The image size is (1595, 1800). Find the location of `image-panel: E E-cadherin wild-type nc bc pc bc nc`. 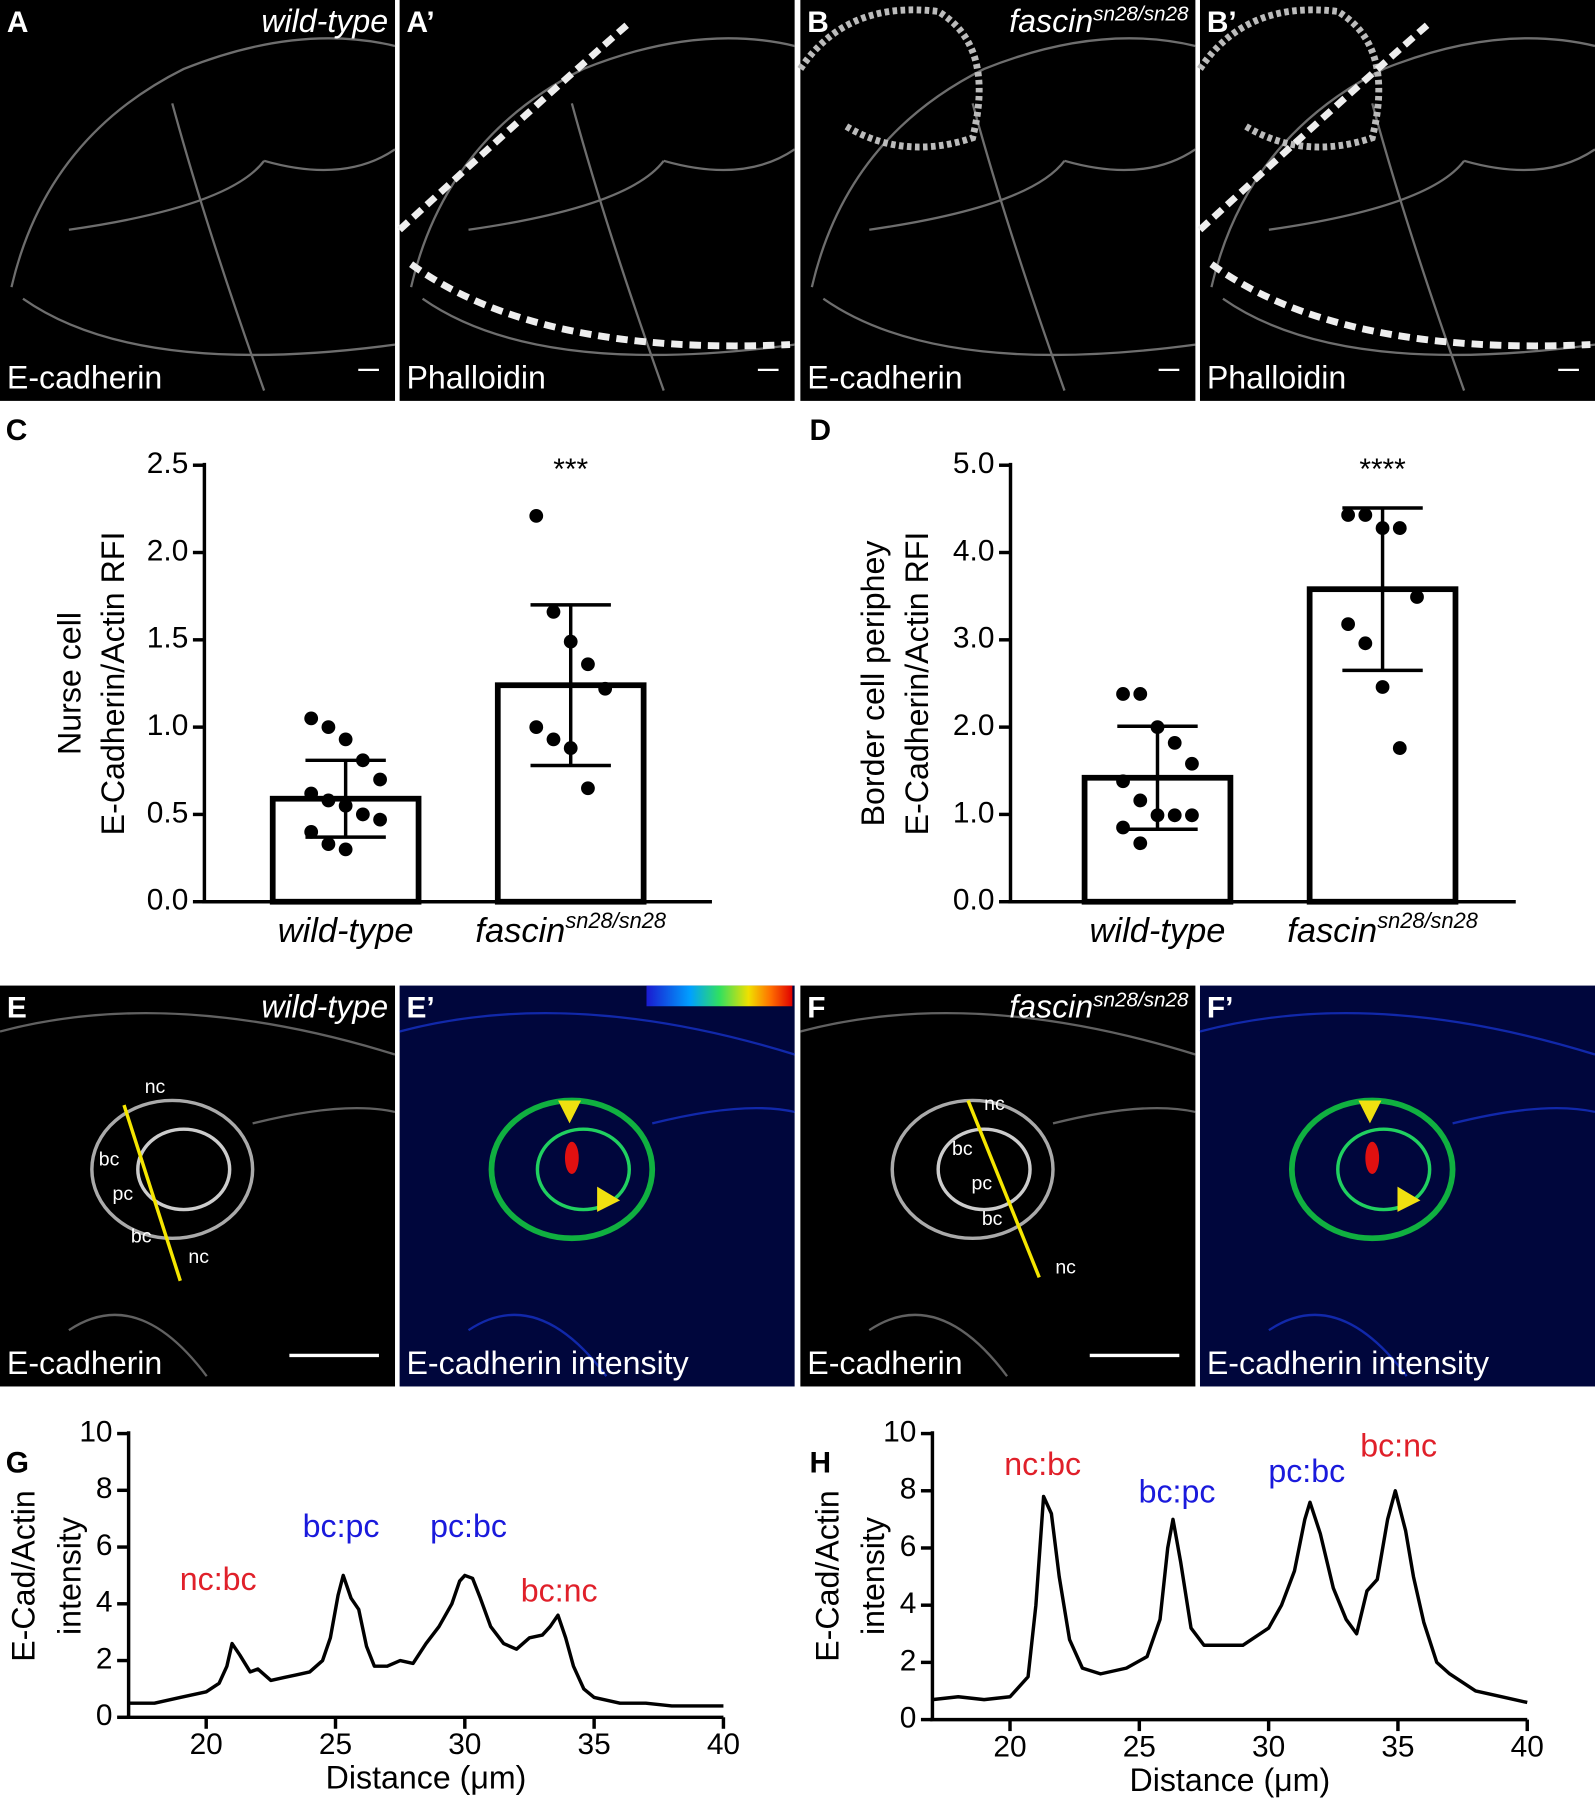

image-panel: E E-cadherin wild-type nc bc pc bc nc is located at coordinates (198, 1186).